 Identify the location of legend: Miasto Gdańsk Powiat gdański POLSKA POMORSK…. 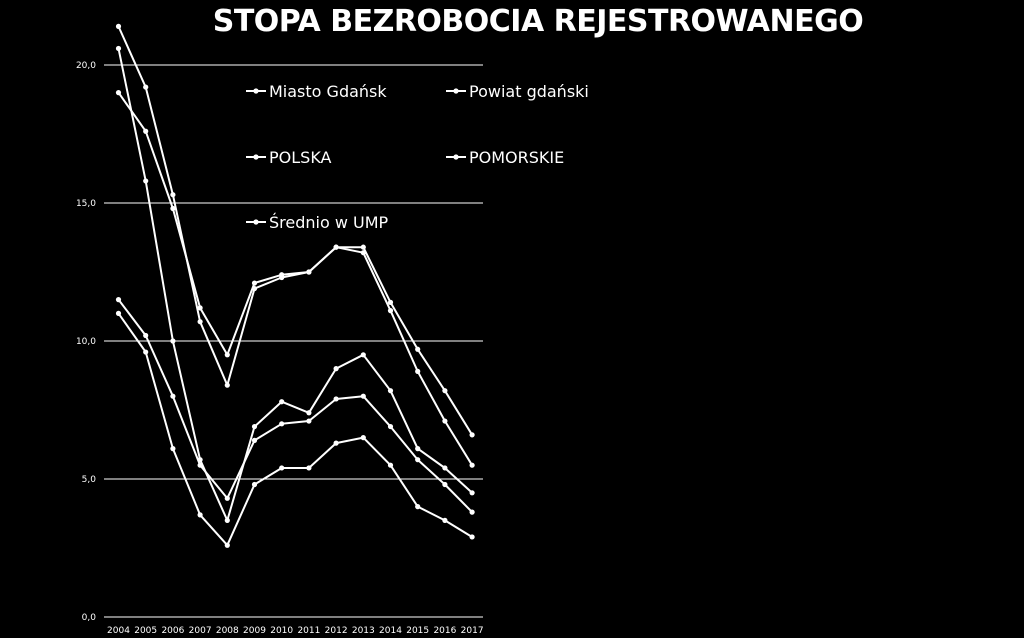
(417, 157).